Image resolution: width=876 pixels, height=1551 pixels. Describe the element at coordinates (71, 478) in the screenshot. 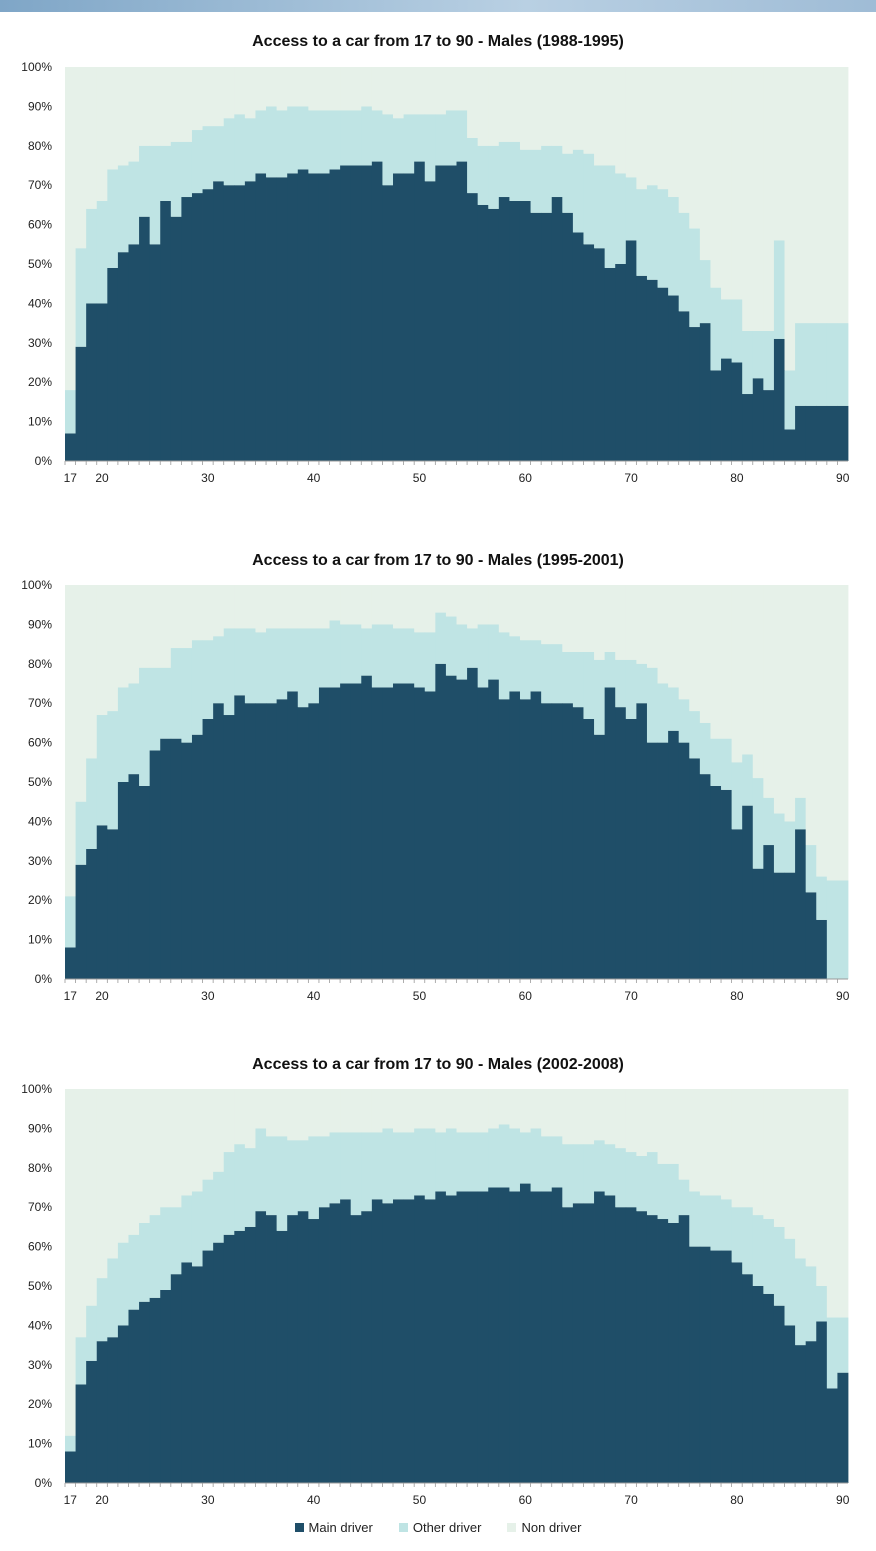

I see `x-tick-label: 17` at that location.